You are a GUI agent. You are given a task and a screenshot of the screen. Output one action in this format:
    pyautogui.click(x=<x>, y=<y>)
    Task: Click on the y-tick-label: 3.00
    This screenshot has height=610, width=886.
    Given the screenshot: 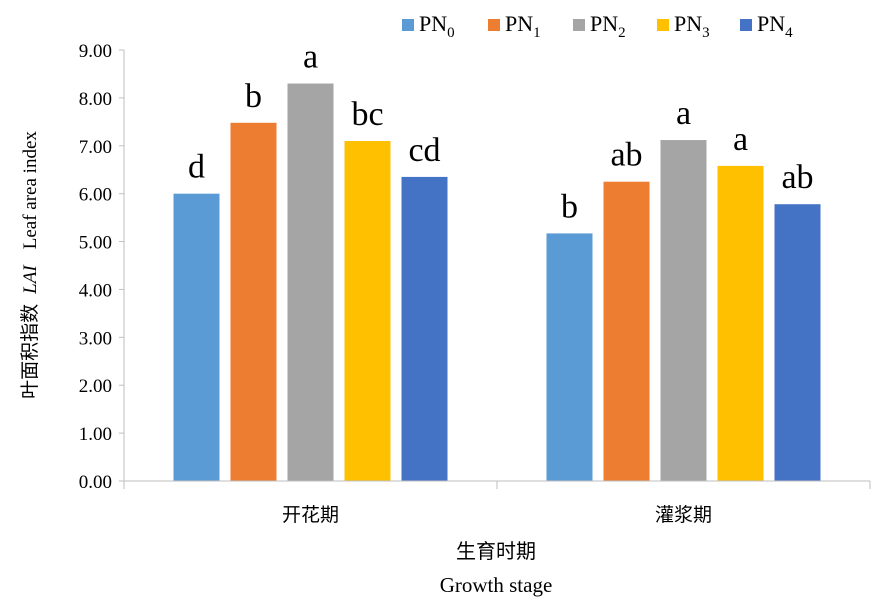 What is the action you would take?
    pyautogui.click(x=95, y=338)
    